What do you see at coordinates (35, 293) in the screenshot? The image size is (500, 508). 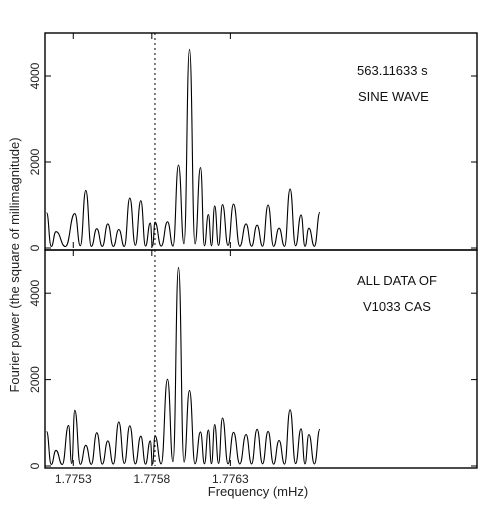 I see `bottom-y-tick-label: 4000` at bounding box center [35, 293].